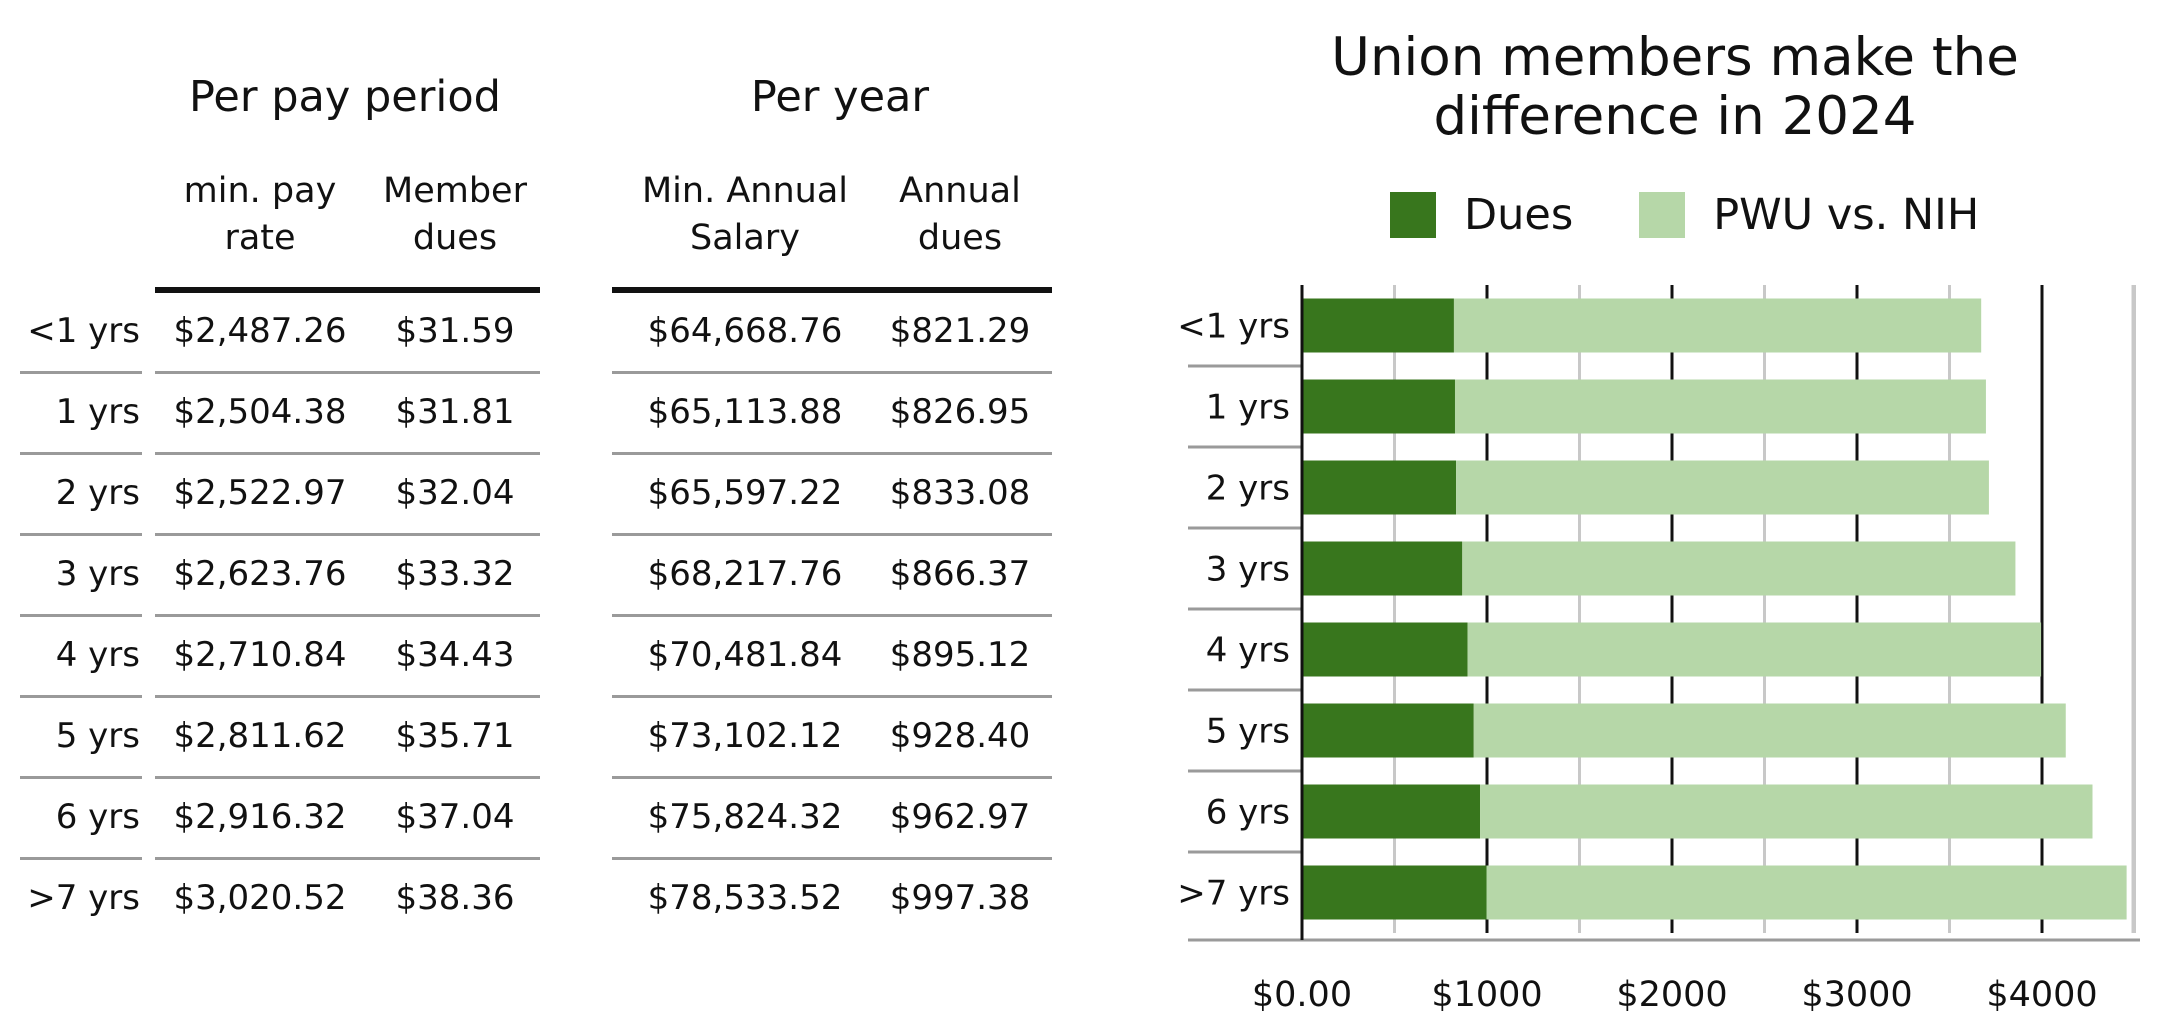 The width and height of the screenshot is (2176, 1014). I want to click on cell-dues: $37.04, so click(455, 817).